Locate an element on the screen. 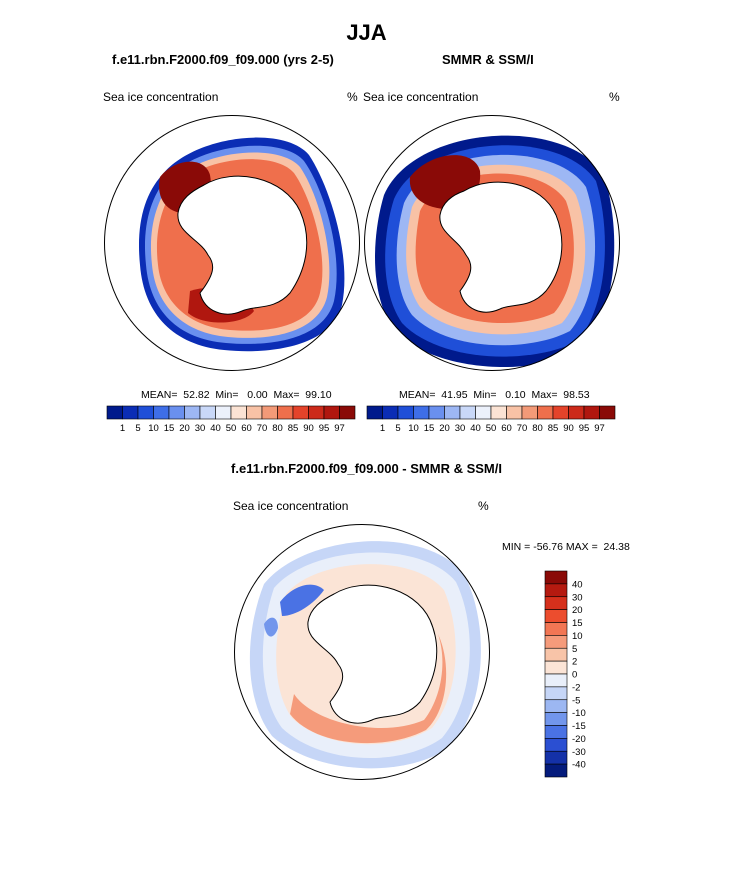  obs-colorbar: 1 5 10 15 20 30 40 50 60 70 80 85 90 95 97 is located at coordinates (491, 419).